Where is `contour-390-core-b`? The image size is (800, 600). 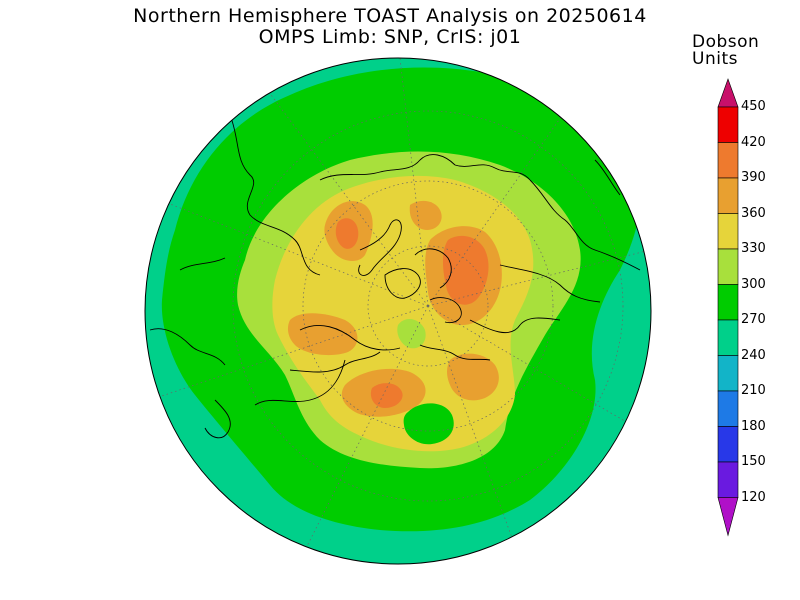 contour-390-core-b is located at coordinates (465, 270).